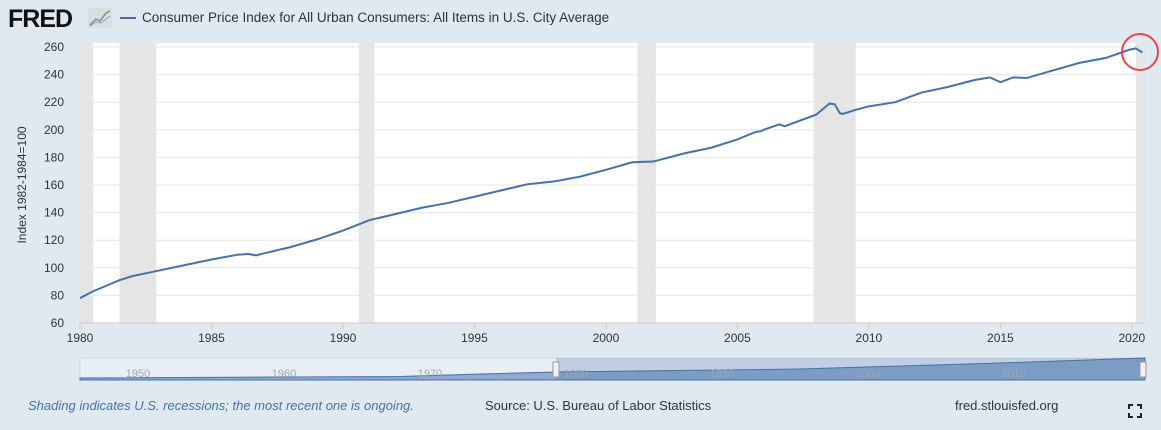 The width and height of the screenshot is (1161, 430). What do you see at coordinates (54, 240) in the screenshot?
I see `y-tick-label: 120` at bounding box center [54, 240].